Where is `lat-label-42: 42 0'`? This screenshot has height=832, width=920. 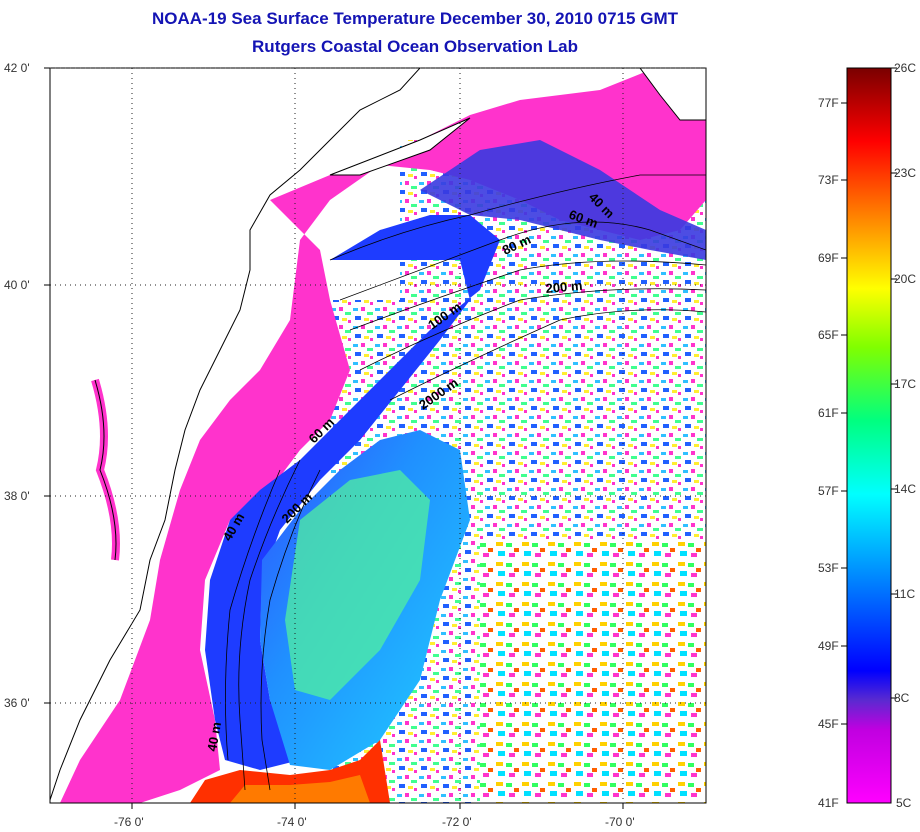
lat-label-42: 42 0' is located at coordinates (17, 68).